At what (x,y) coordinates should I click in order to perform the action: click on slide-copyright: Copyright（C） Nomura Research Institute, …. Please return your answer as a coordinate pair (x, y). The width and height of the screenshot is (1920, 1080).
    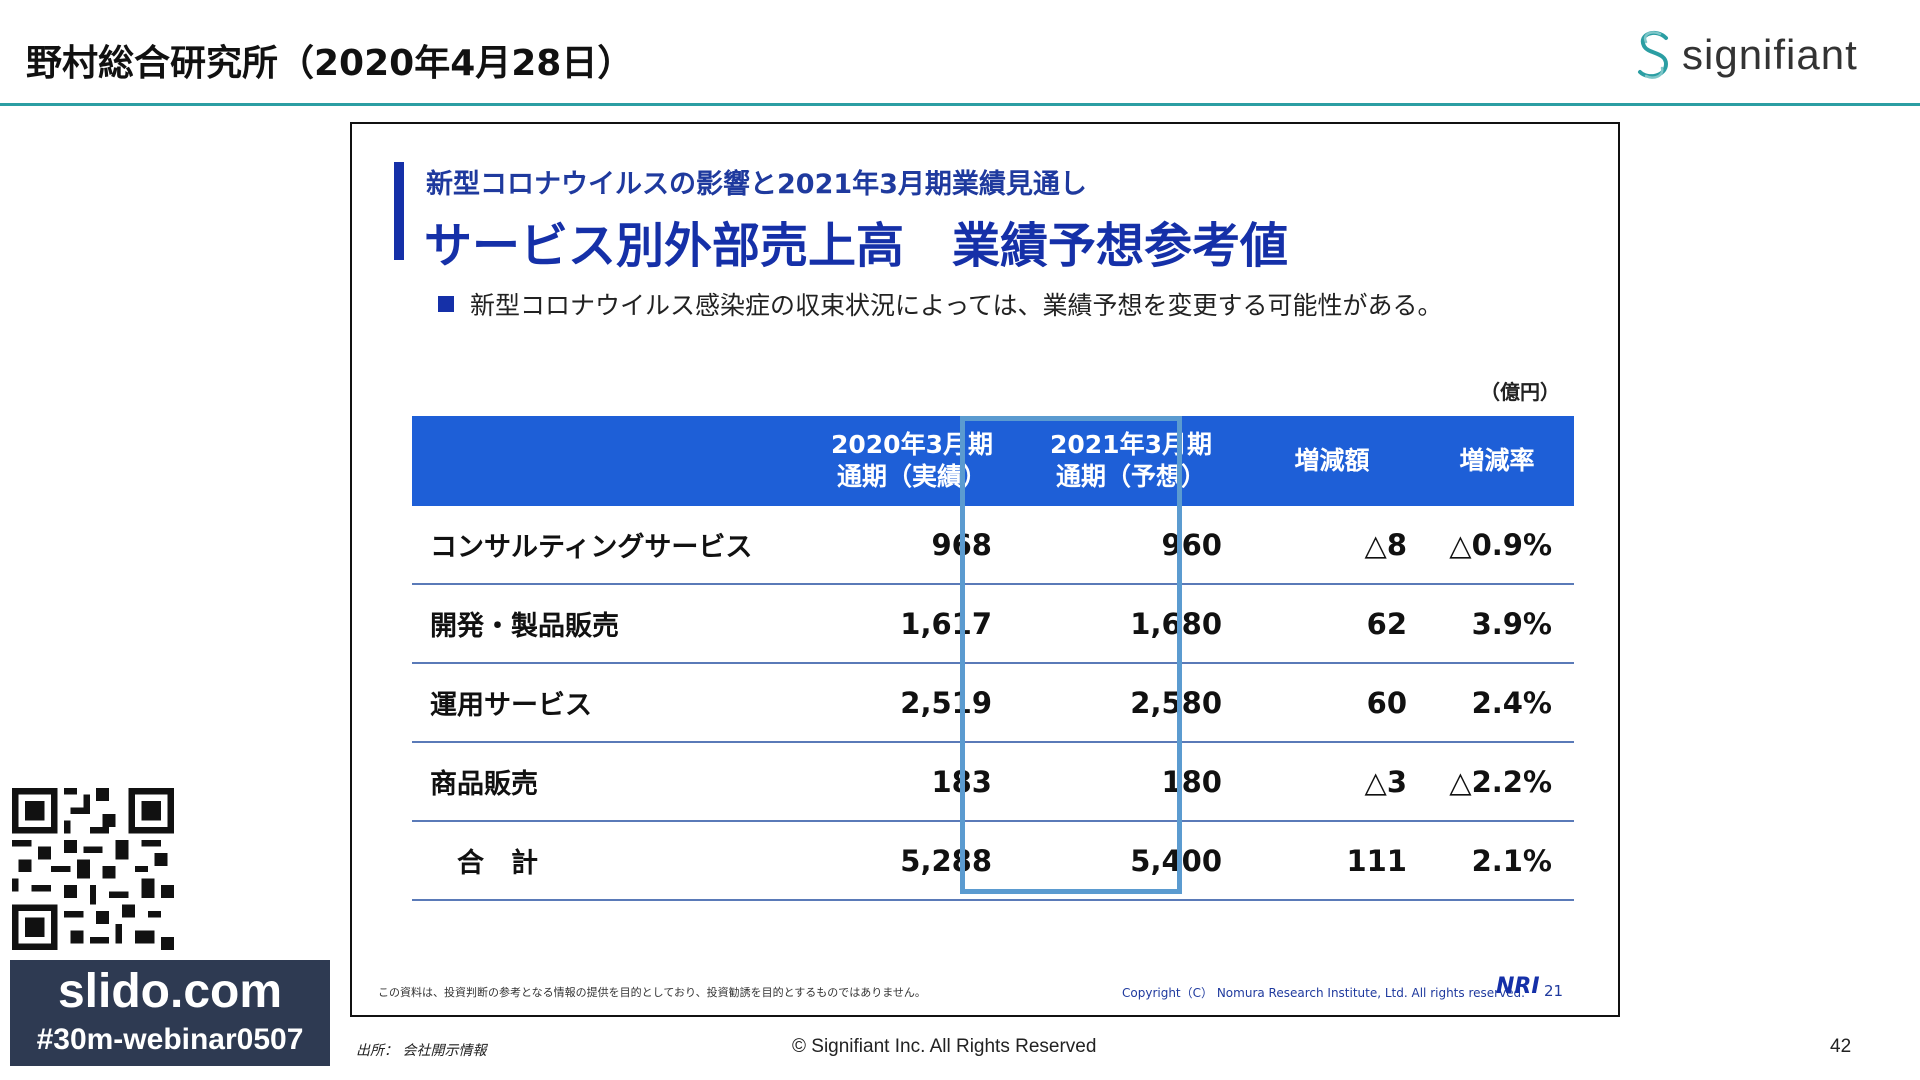
    Looking at the image, I should click on (1323, 993).